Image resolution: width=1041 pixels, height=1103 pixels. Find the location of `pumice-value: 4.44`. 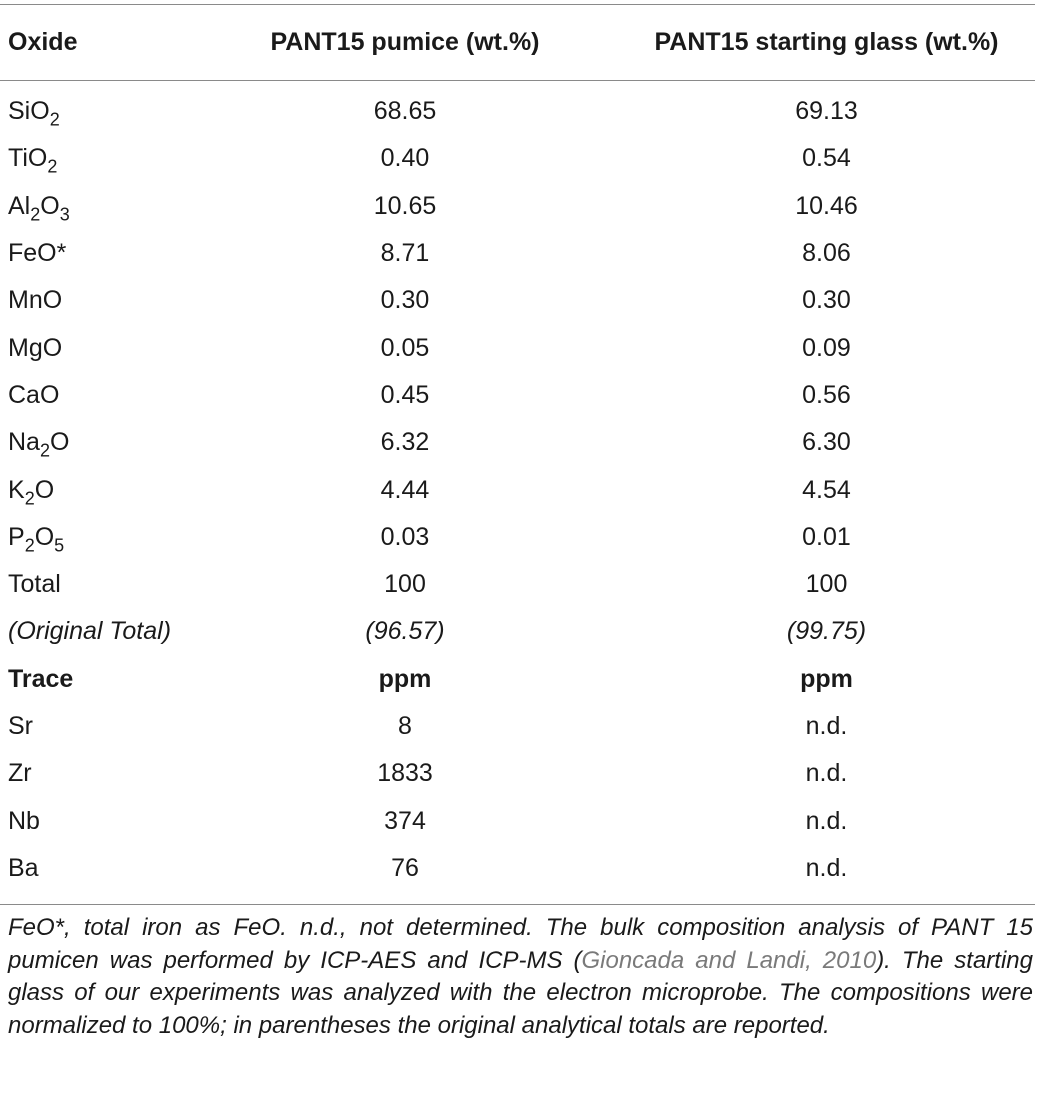

pumice-value: 4.44 is located at coordinates (405, 489).